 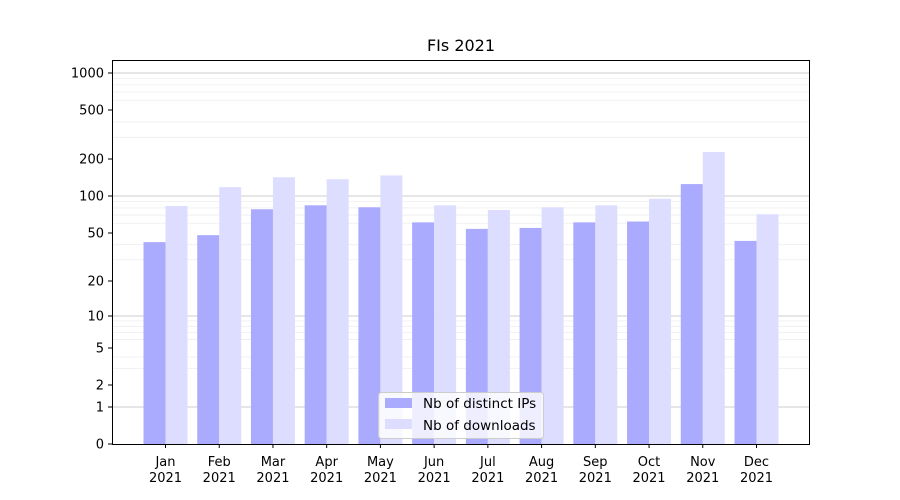 I want to click on x-tick-label: Jul 2021, so click(x=487, y=470).